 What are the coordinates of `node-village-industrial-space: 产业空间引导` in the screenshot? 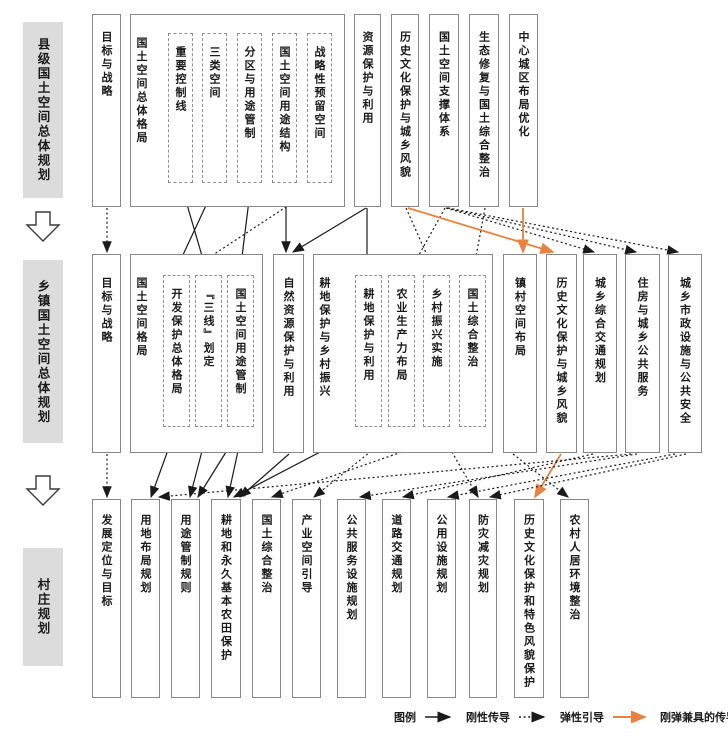 It's located at (306, 598).